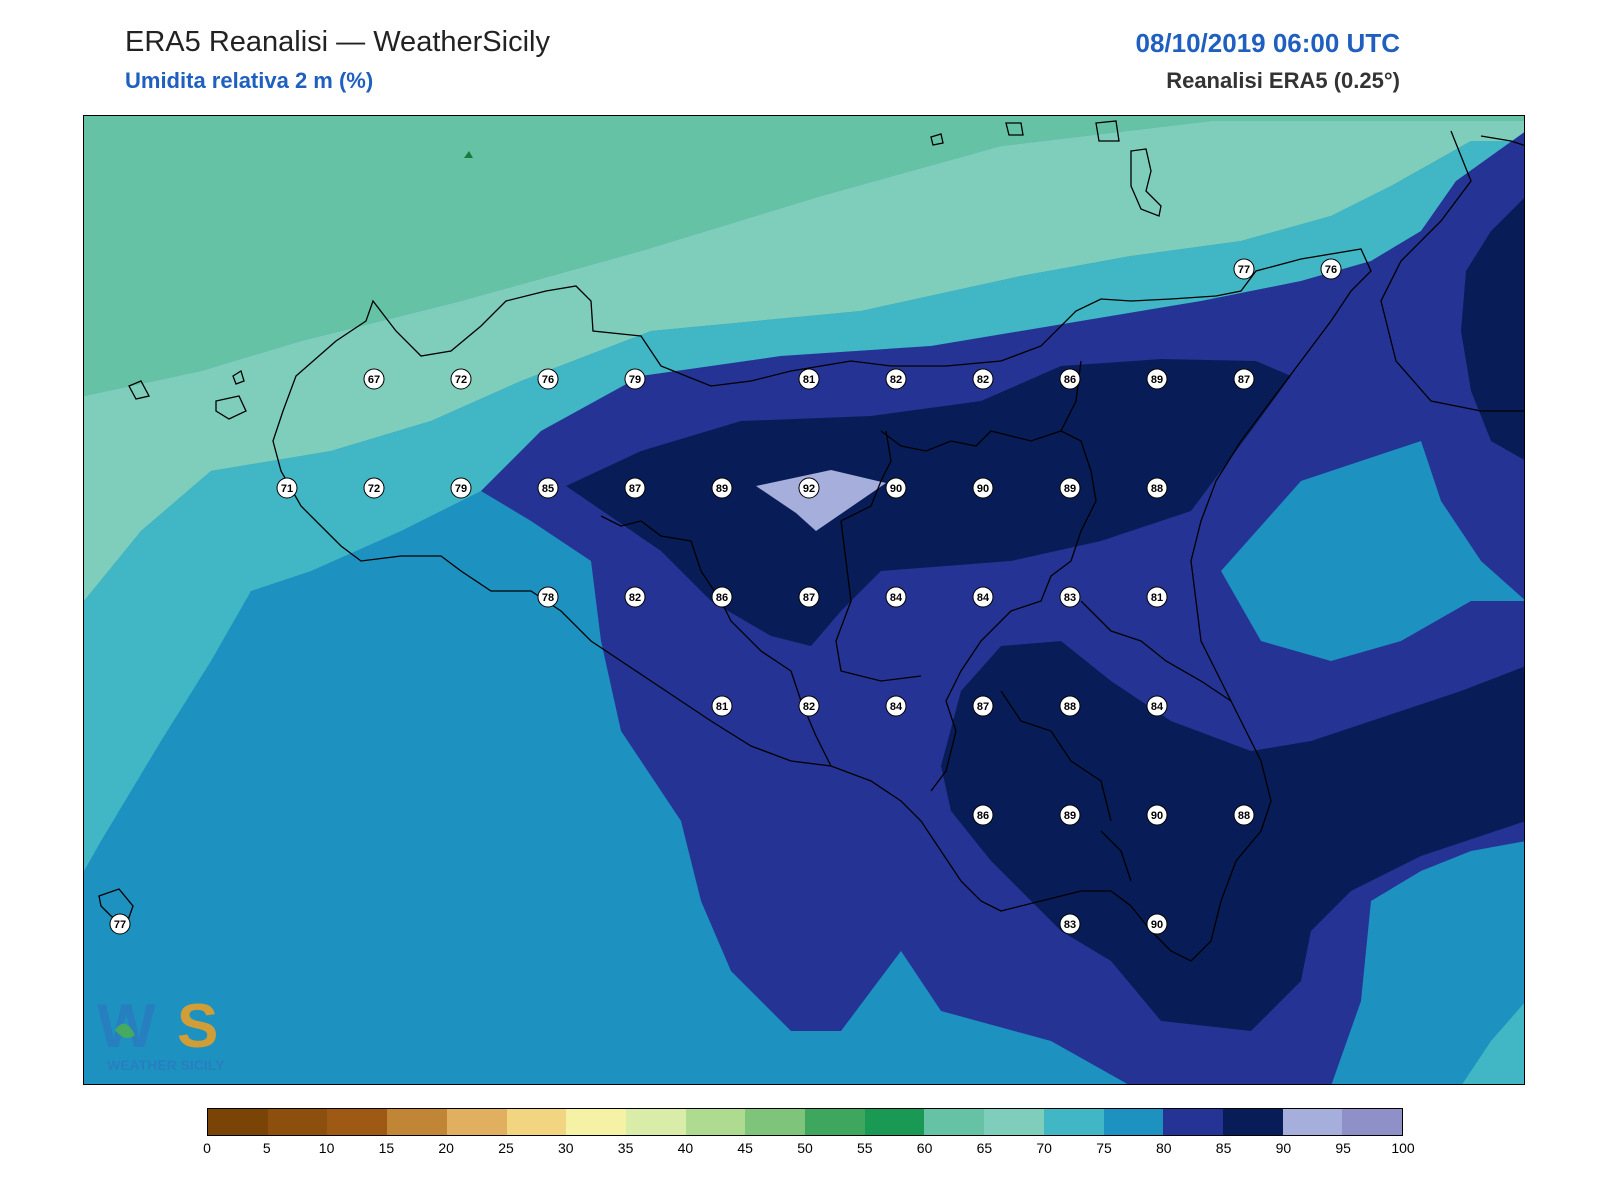 The height and width of the screenshot is (1200, 1600). I want to click on valid-datetime: 08/10/2019 06:00 UTC, so click(1267, 43).